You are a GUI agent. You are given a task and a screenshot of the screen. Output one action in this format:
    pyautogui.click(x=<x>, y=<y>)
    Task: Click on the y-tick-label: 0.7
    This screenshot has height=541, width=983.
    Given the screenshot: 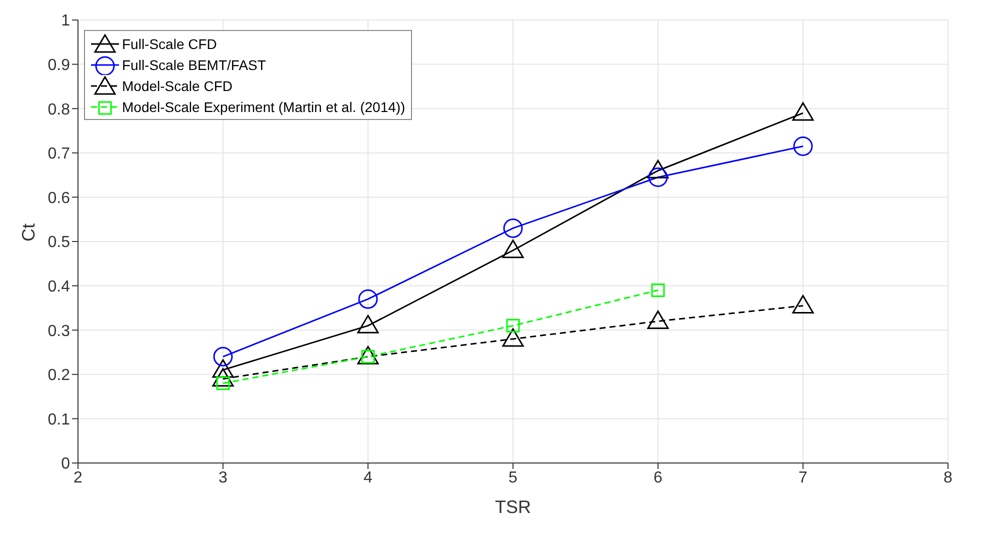 What is the action you would take?
    pyautogui.click(x=59, y=154)
    